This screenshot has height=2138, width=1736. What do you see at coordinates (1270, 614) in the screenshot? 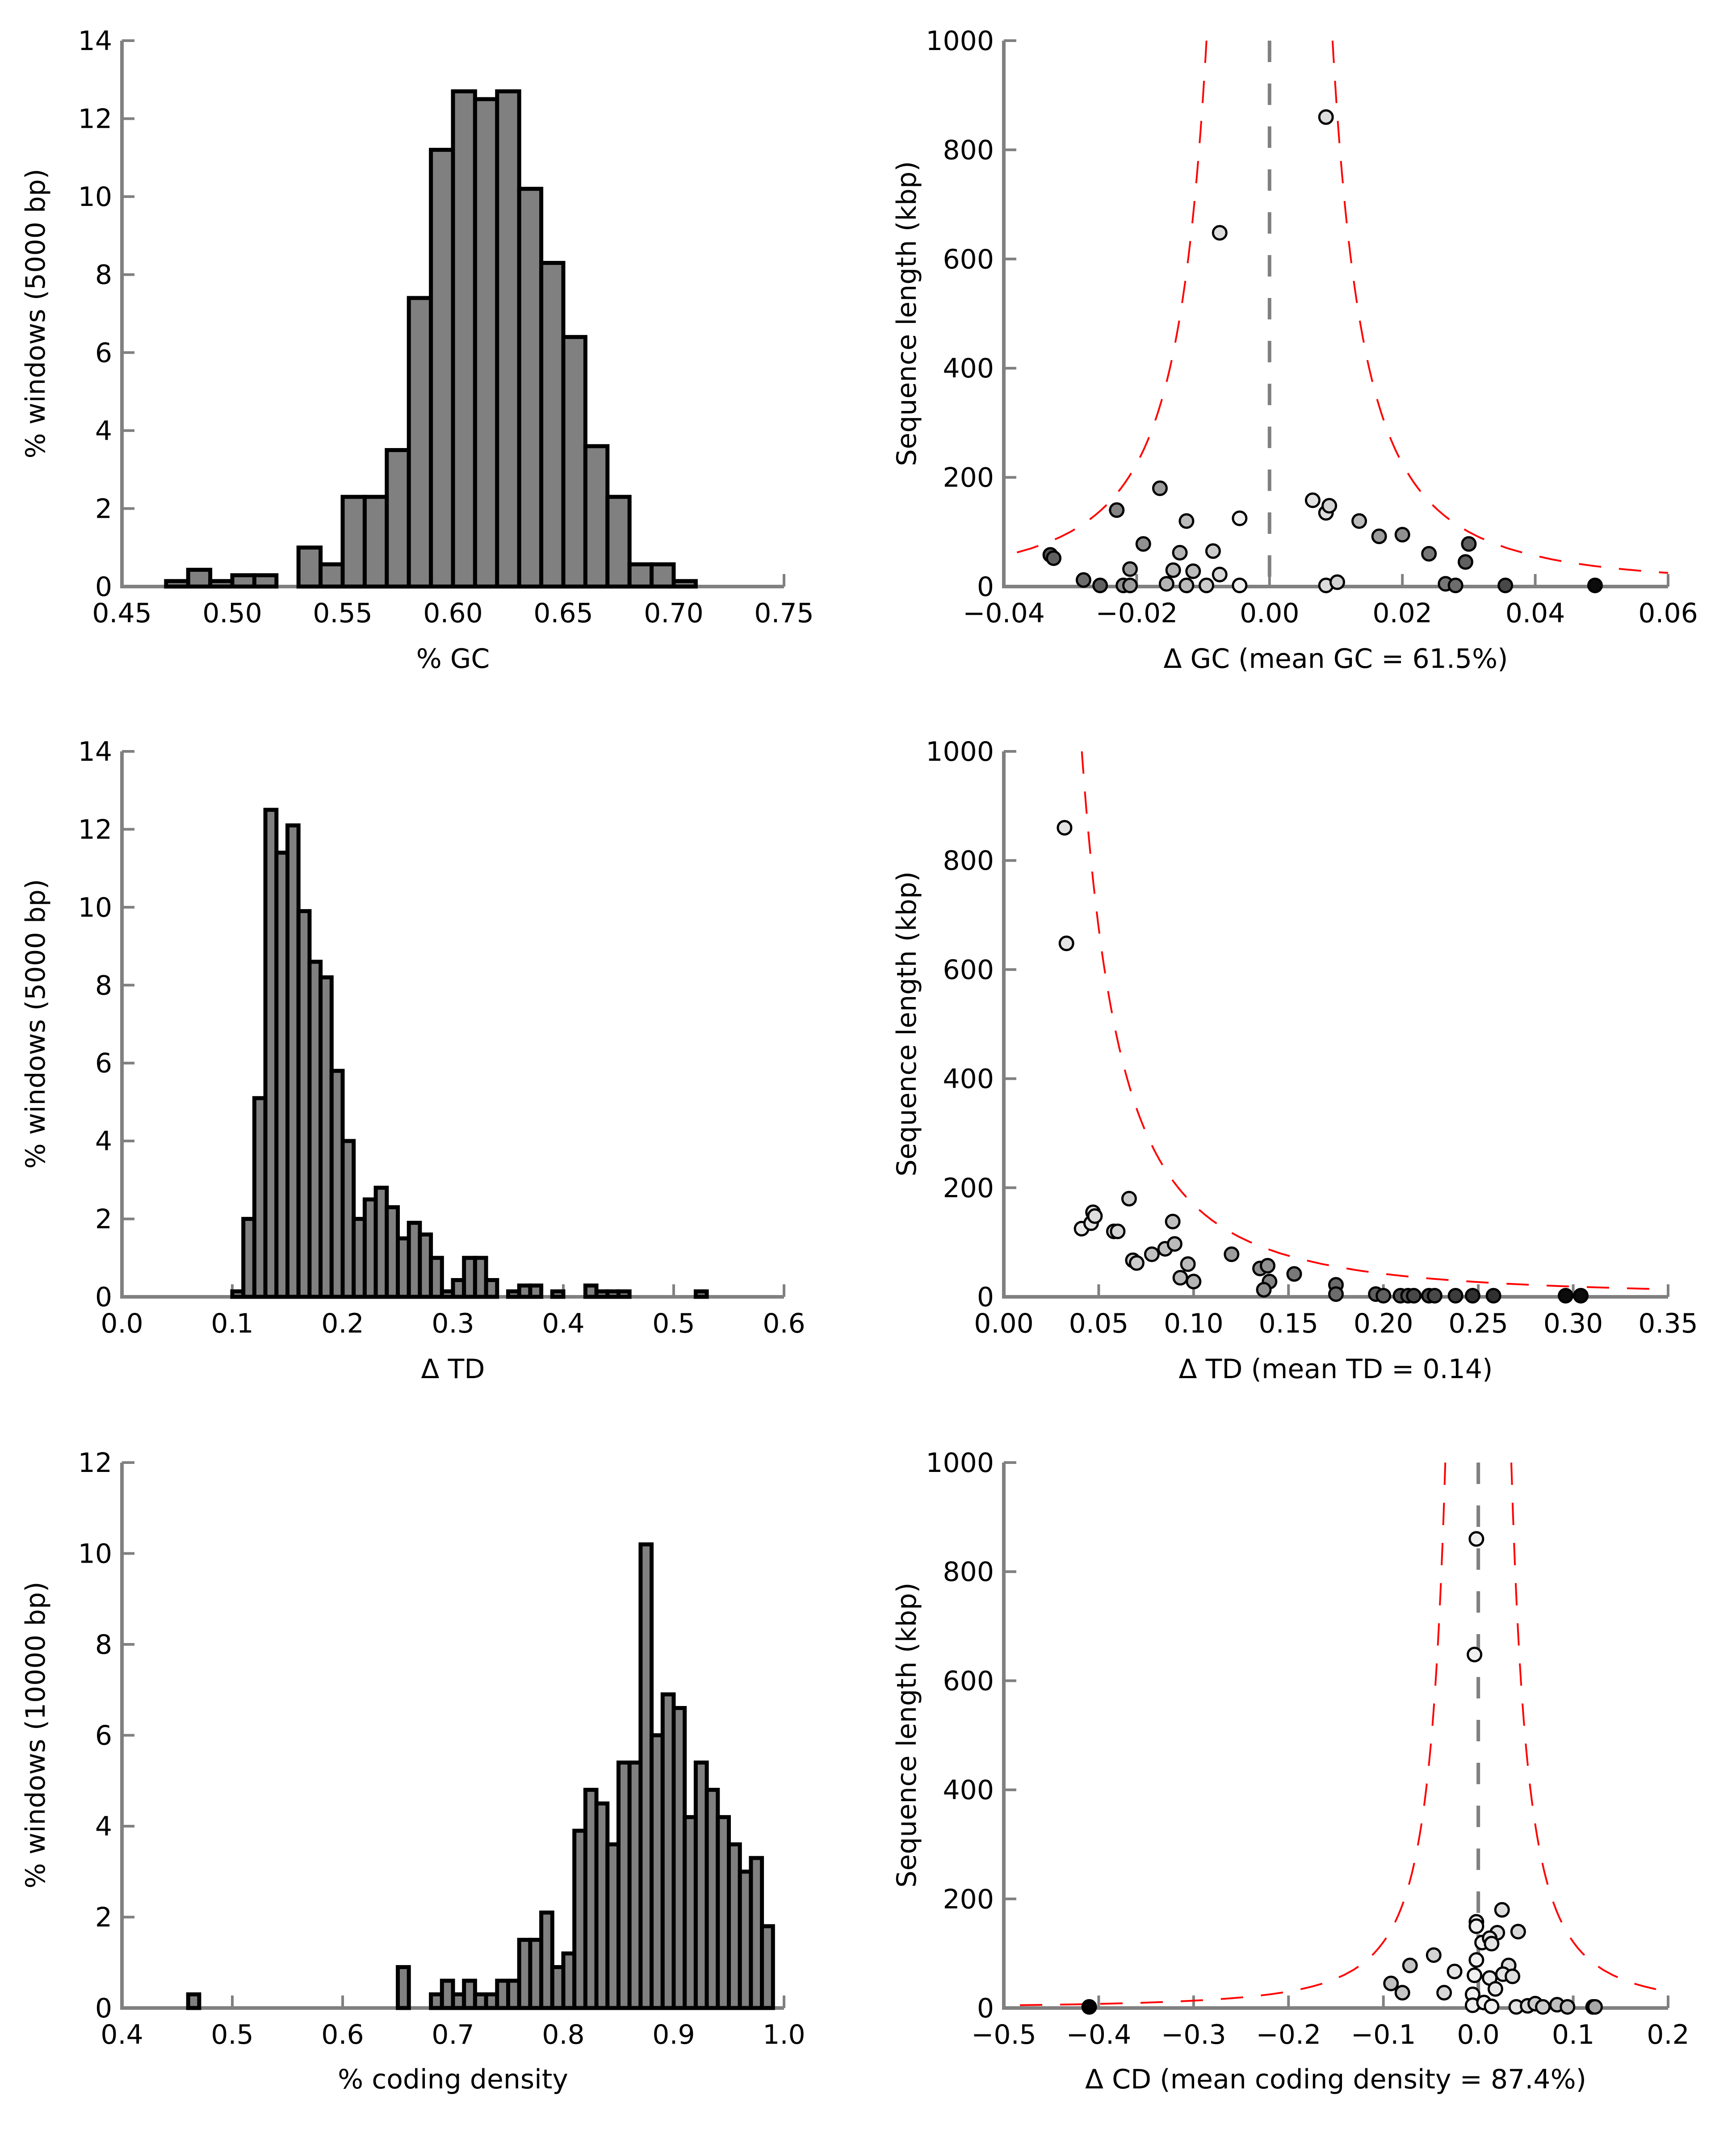
I see `x-tick-label: 0.00` at bounding box center [1270, 614].